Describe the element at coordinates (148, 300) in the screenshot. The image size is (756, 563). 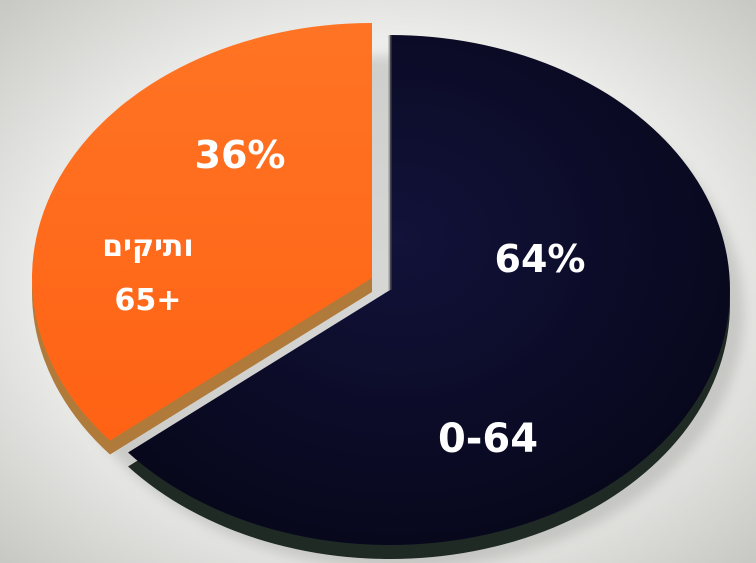
I see `data-label-over-65-category-line2: 65+` at that location.